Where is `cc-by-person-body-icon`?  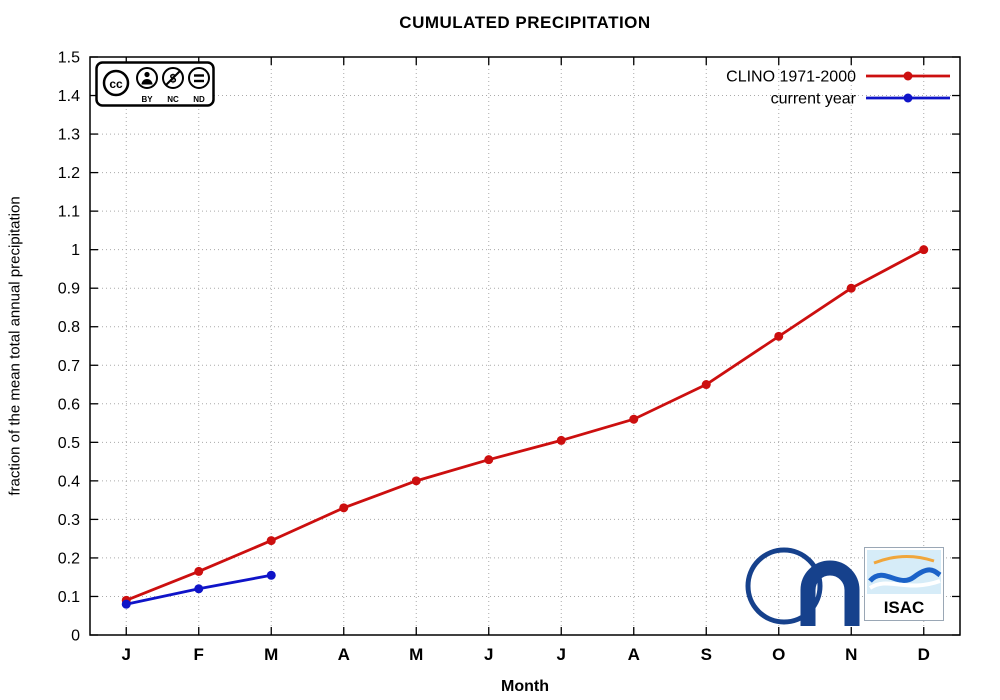
cc-by-person-body-icon is located at coordinates (147, 82).